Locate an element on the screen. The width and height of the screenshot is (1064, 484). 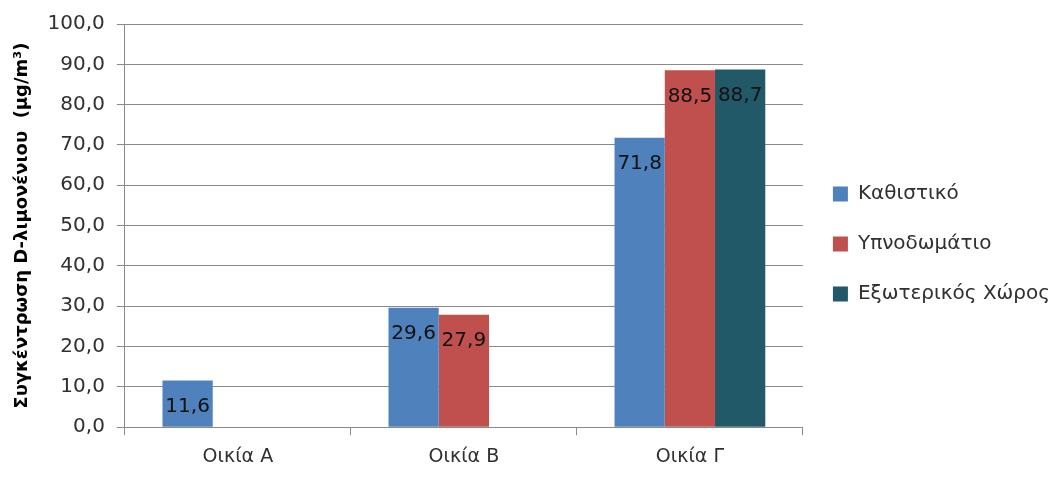
y-tick-label: 100,0 is located at coordinates (76, 22).